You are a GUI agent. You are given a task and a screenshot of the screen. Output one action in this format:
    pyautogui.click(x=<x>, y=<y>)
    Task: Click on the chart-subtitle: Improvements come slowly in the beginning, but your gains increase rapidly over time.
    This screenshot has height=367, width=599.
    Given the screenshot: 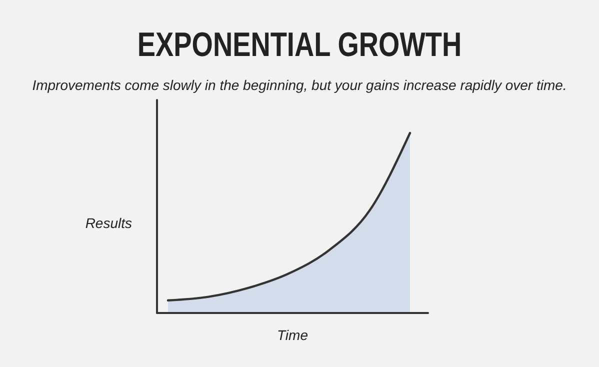 What is the action you would take?
    pyautogui.click(x=299, y=85)
    